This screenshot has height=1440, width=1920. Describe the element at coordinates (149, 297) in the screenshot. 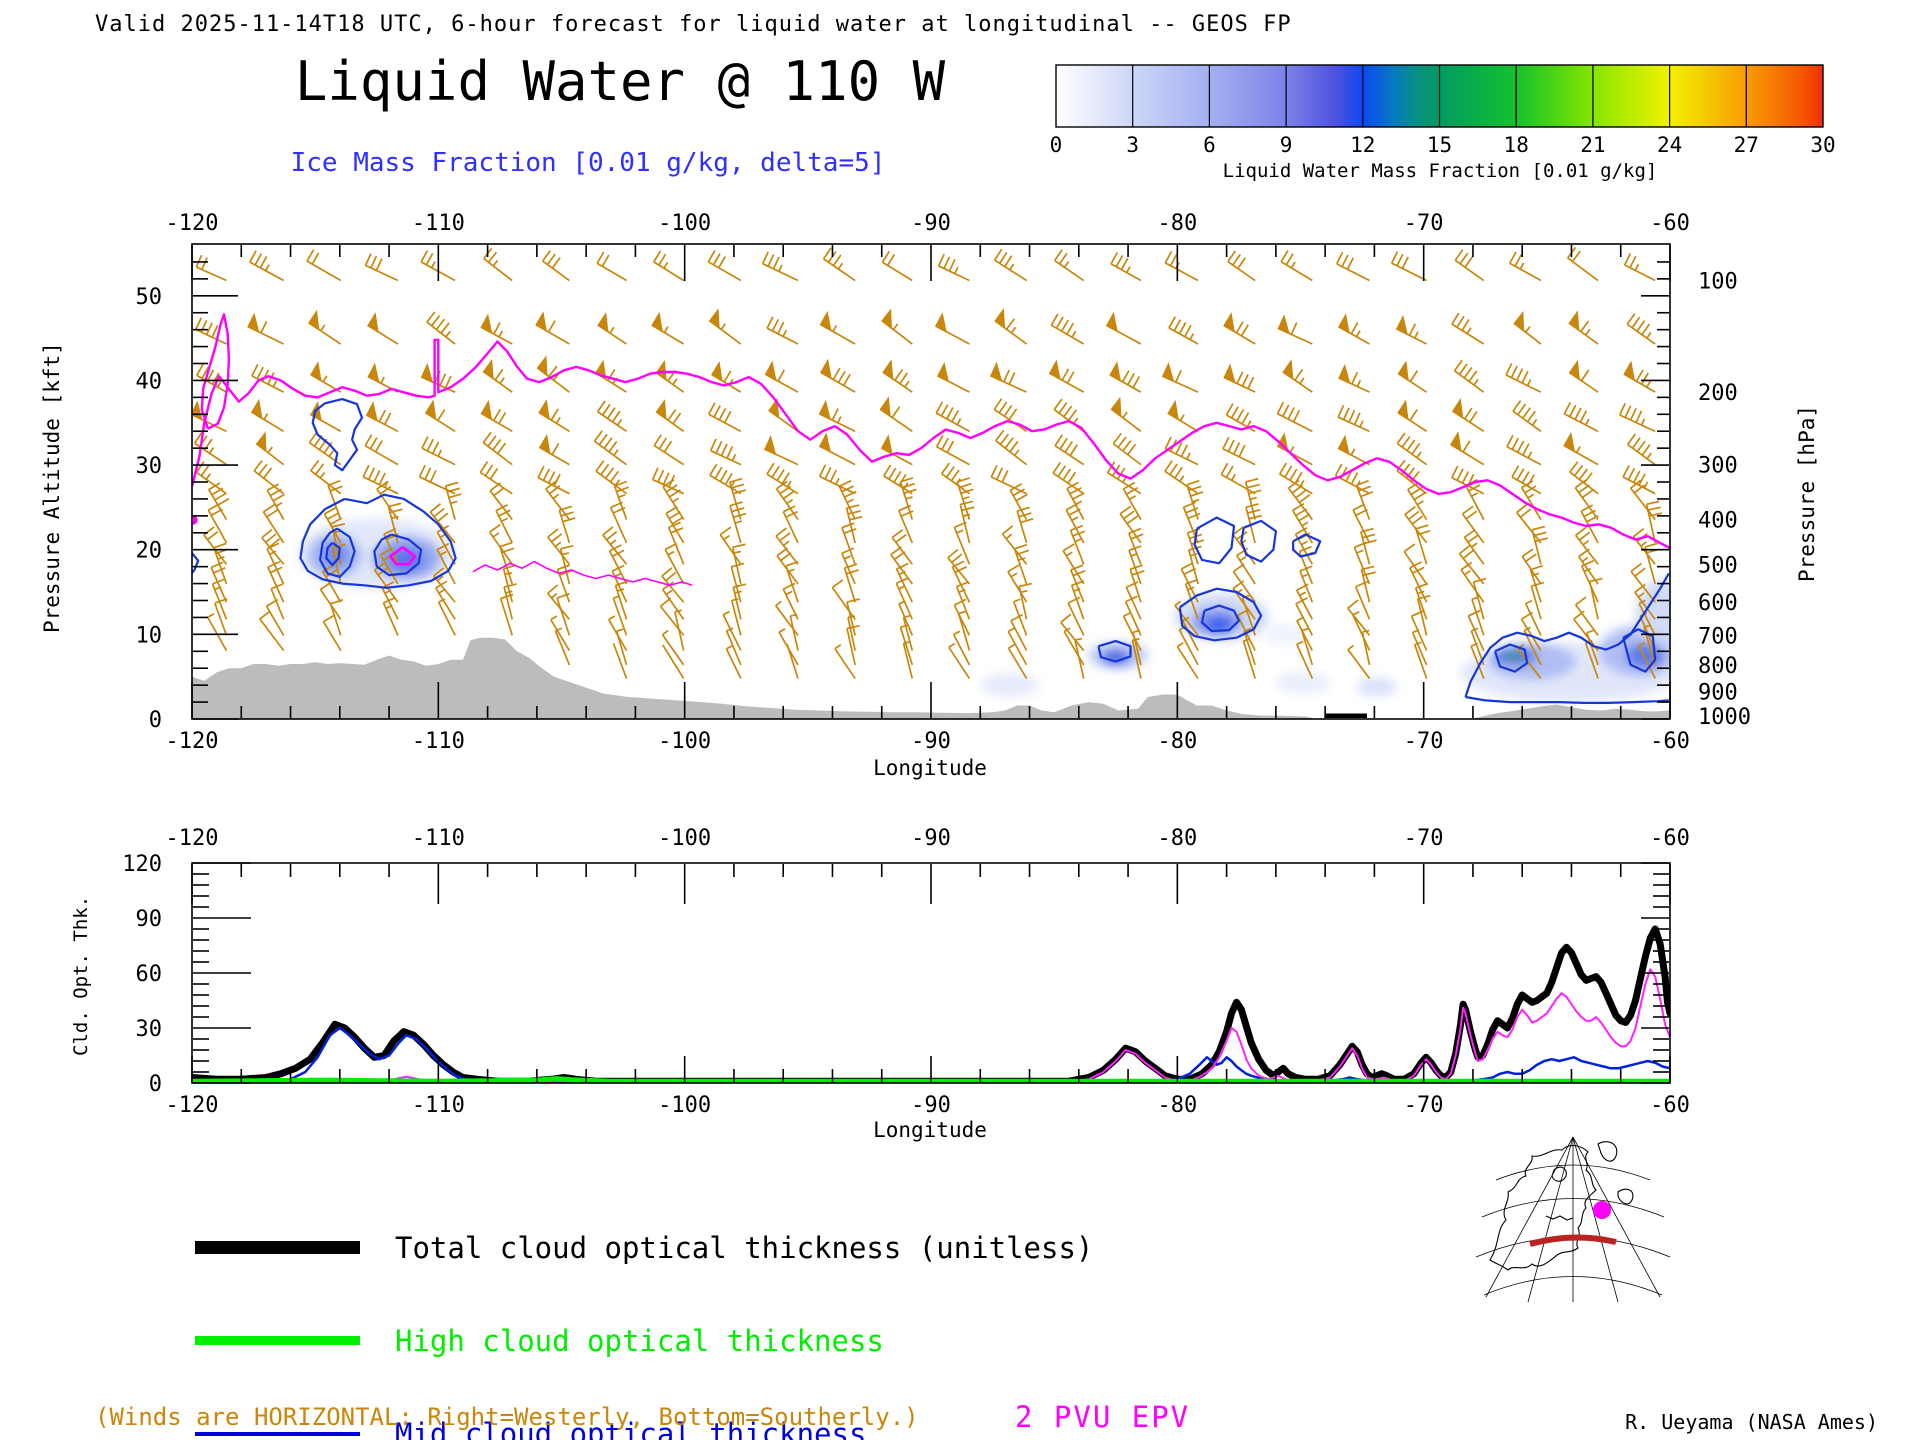

I see `svg-text: 50` at that location.